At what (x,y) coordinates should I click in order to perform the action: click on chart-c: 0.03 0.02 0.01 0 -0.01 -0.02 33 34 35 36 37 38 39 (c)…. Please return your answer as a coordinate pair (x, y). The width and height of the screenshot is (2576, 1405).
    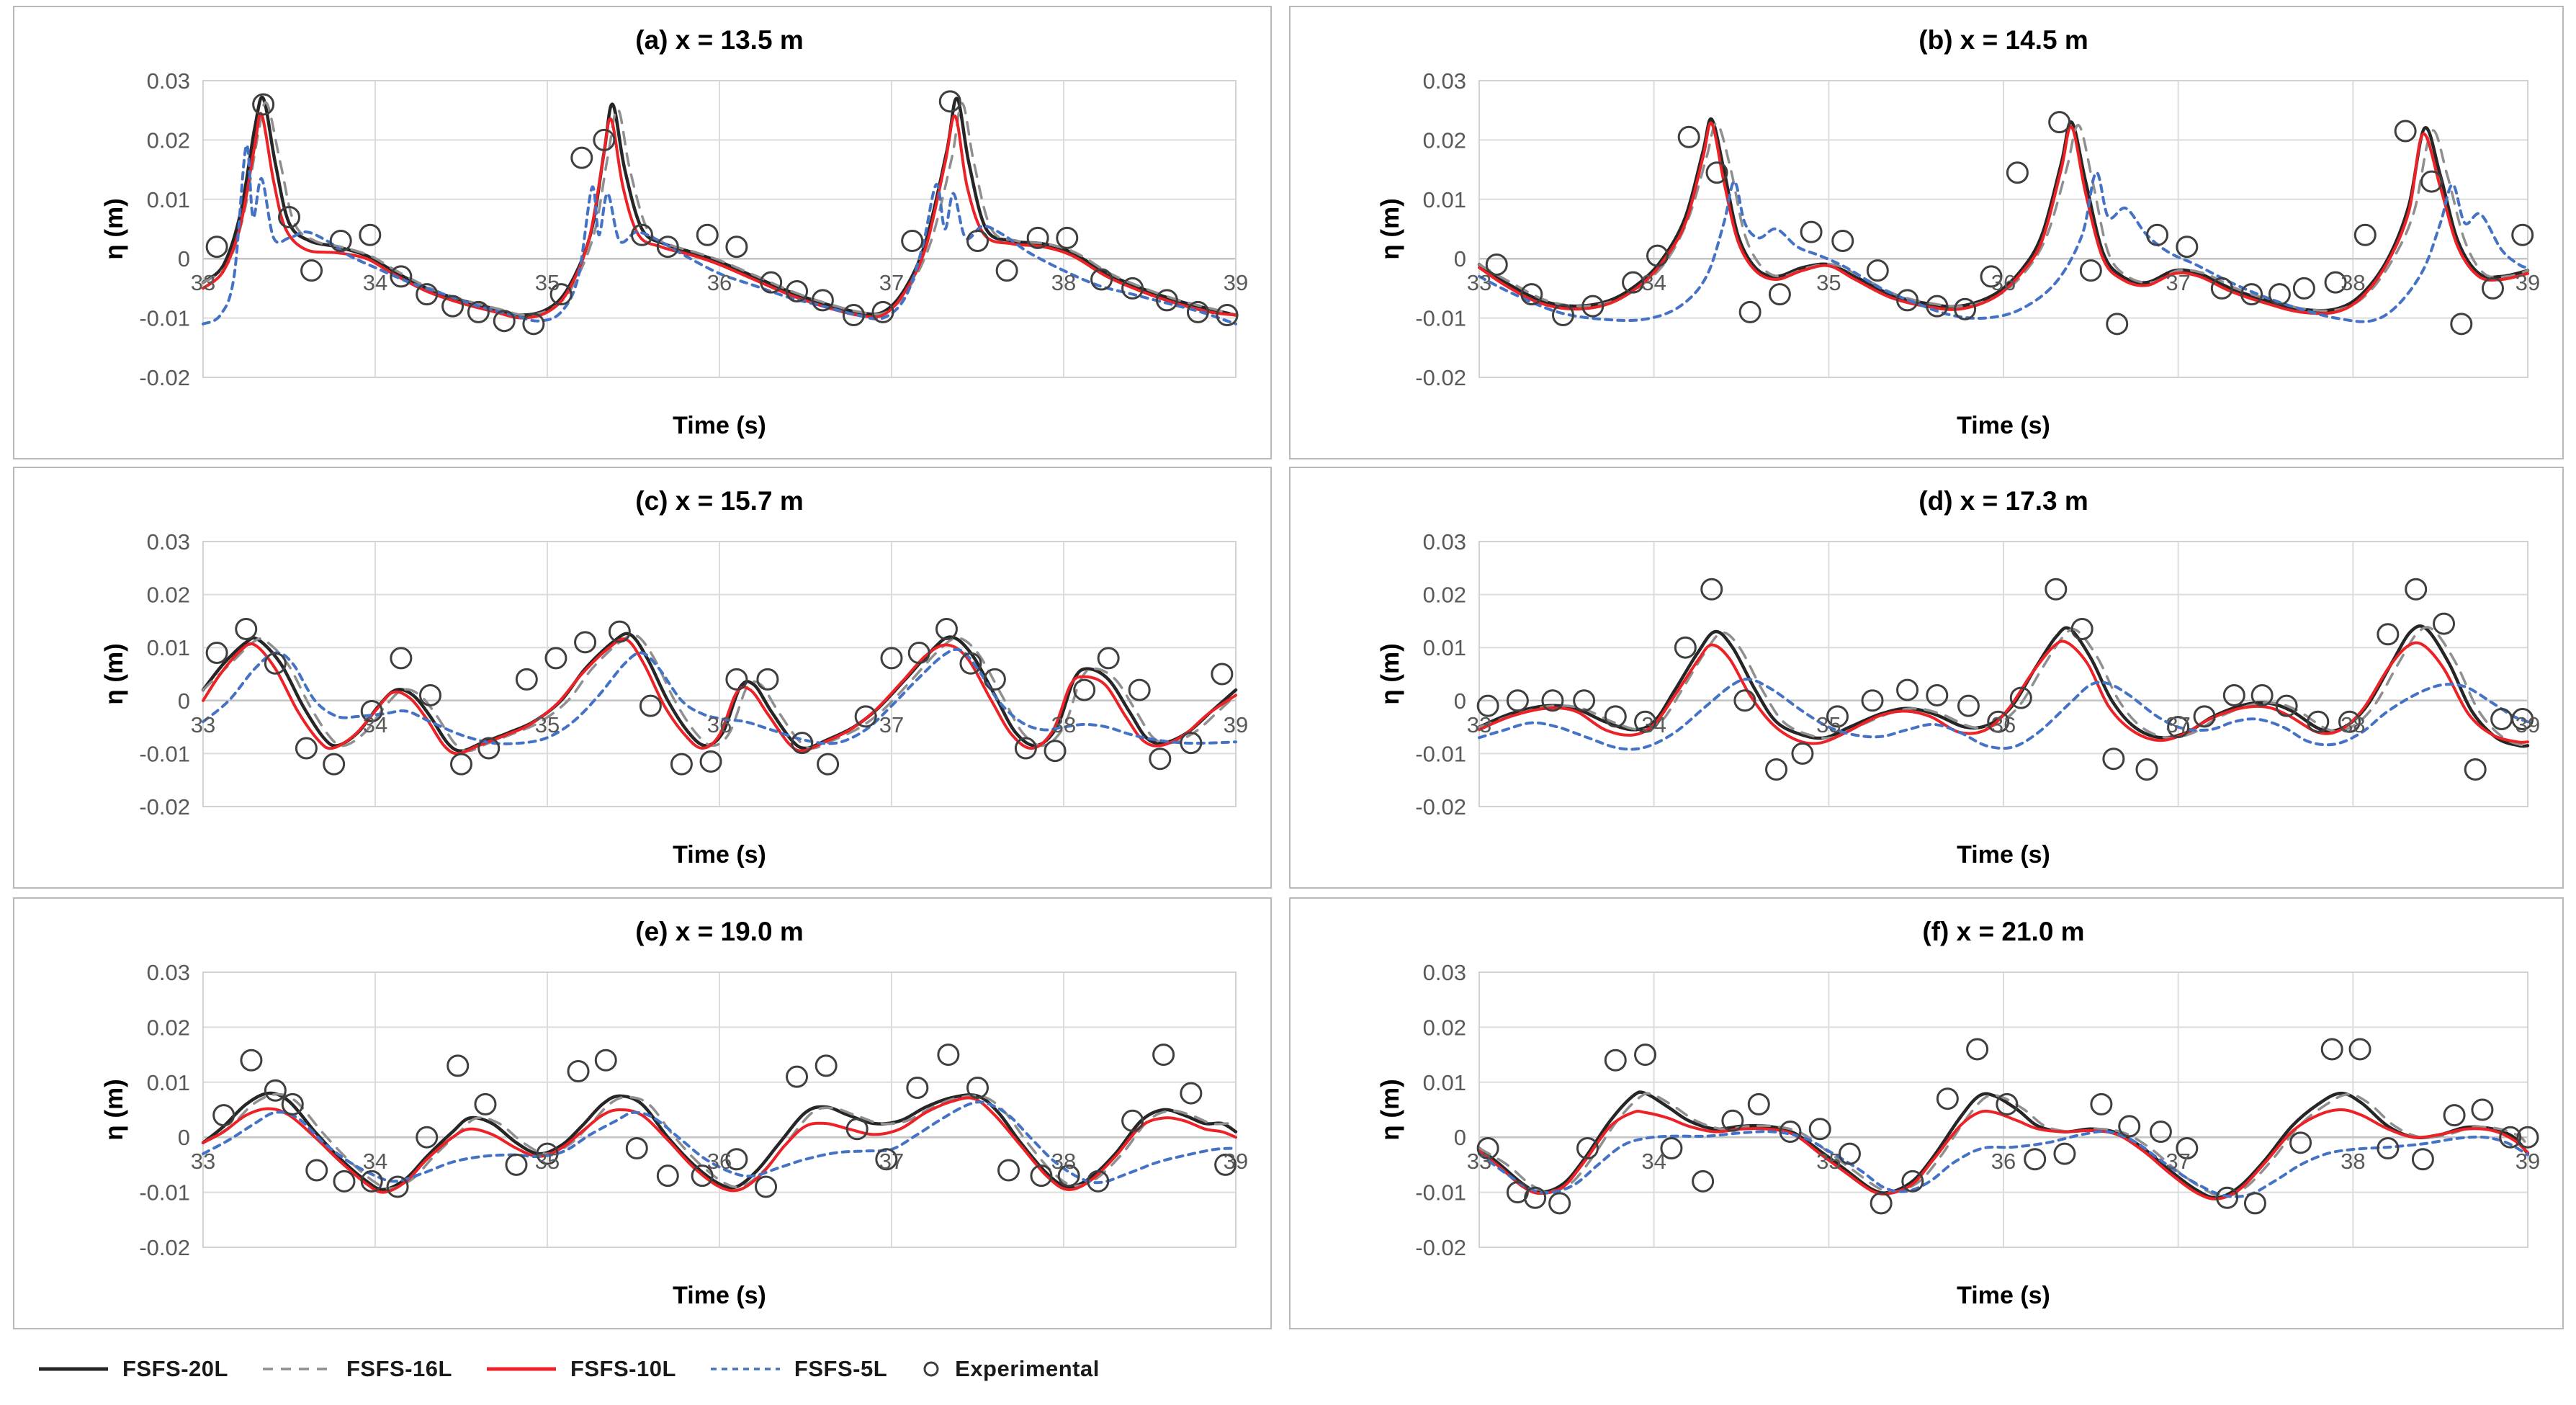
    Looking at the image, I should click on (674, 677).